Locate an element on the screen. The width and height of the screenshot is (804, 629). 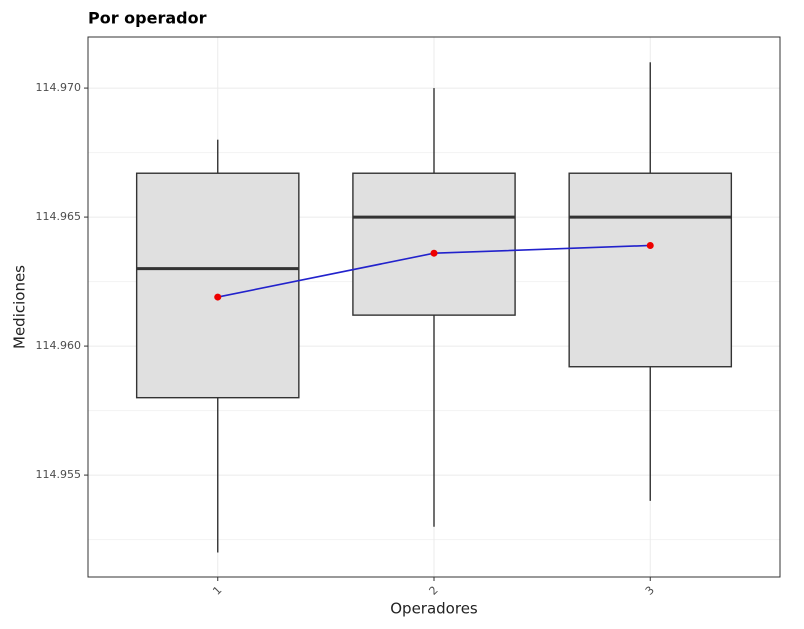
y-axis-label: Mediciones is located at coordinates (20, 307).